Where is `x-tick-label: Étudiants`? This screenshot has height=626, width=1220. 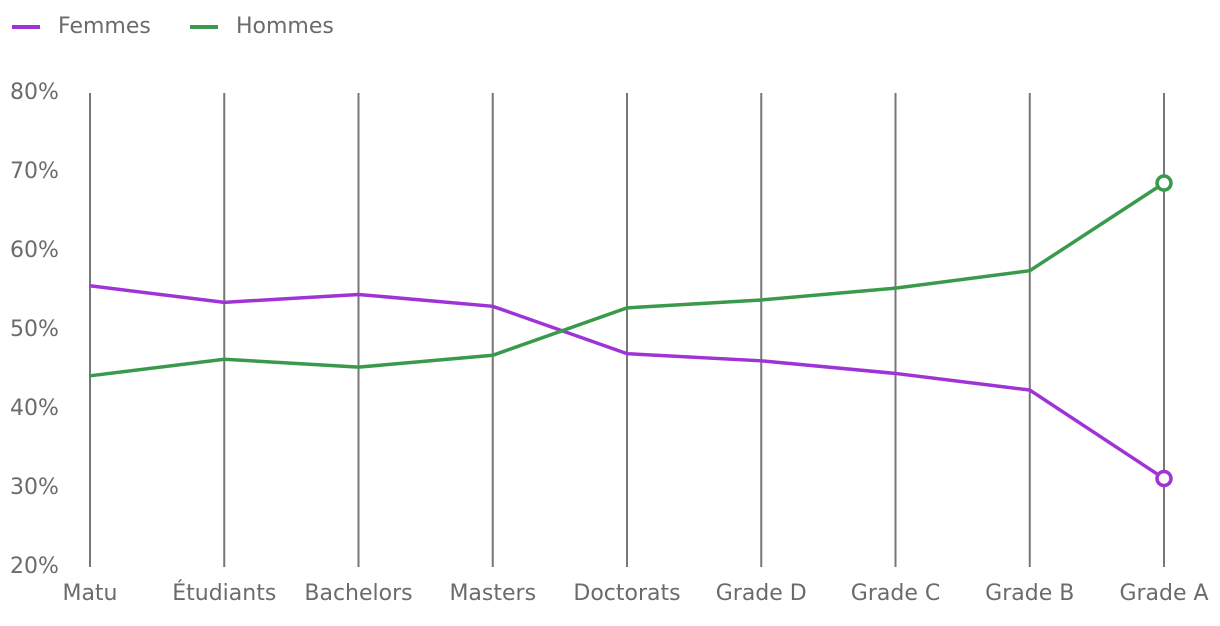
x-tick-label: Étudiants is located at coordinates (224, 593).